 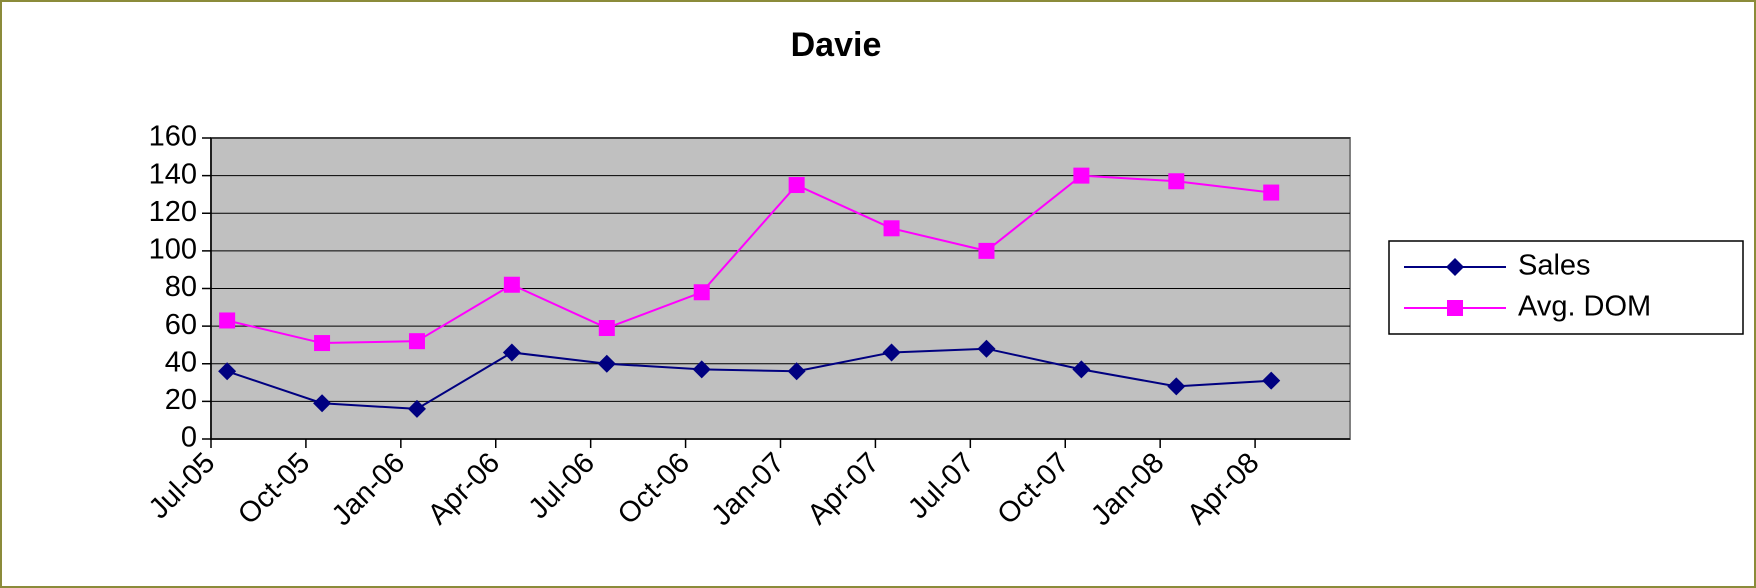 What do you see at coordinates (749, 378) in the screenshot?
I see `series-line` at bounding box center [749, 378].